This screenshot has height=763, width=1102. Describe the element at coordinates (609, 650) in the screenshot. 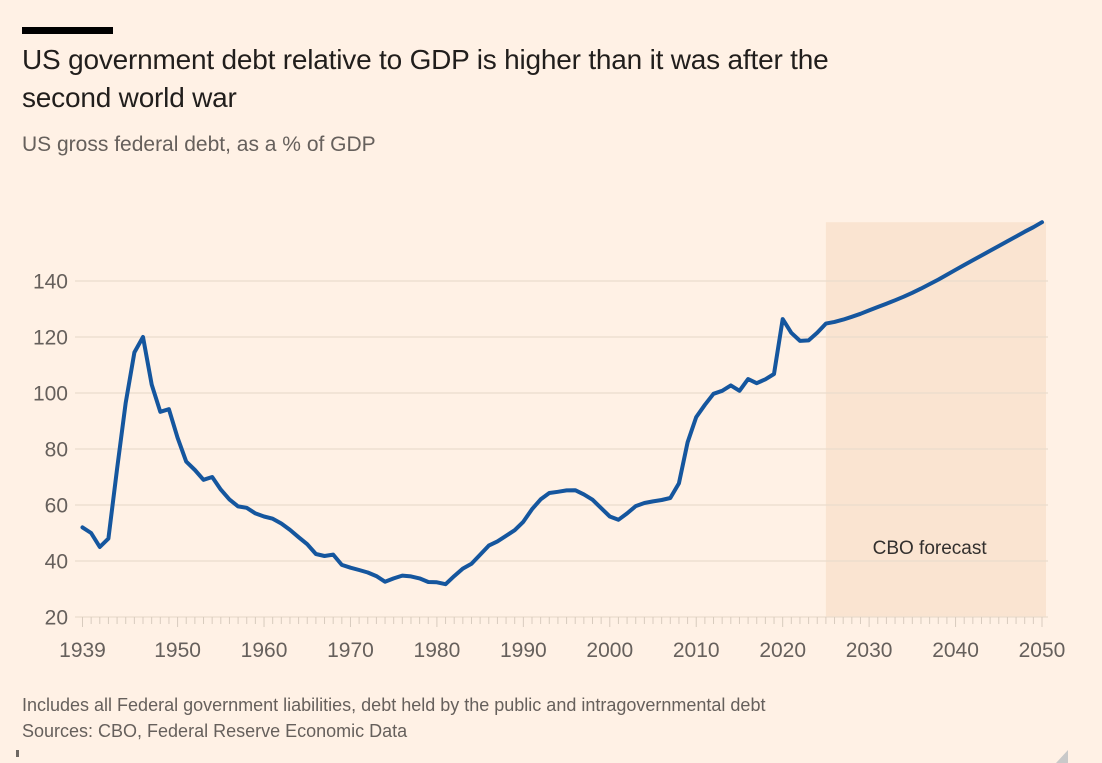

I see `x-axis-label-2000: 2000` at that location.